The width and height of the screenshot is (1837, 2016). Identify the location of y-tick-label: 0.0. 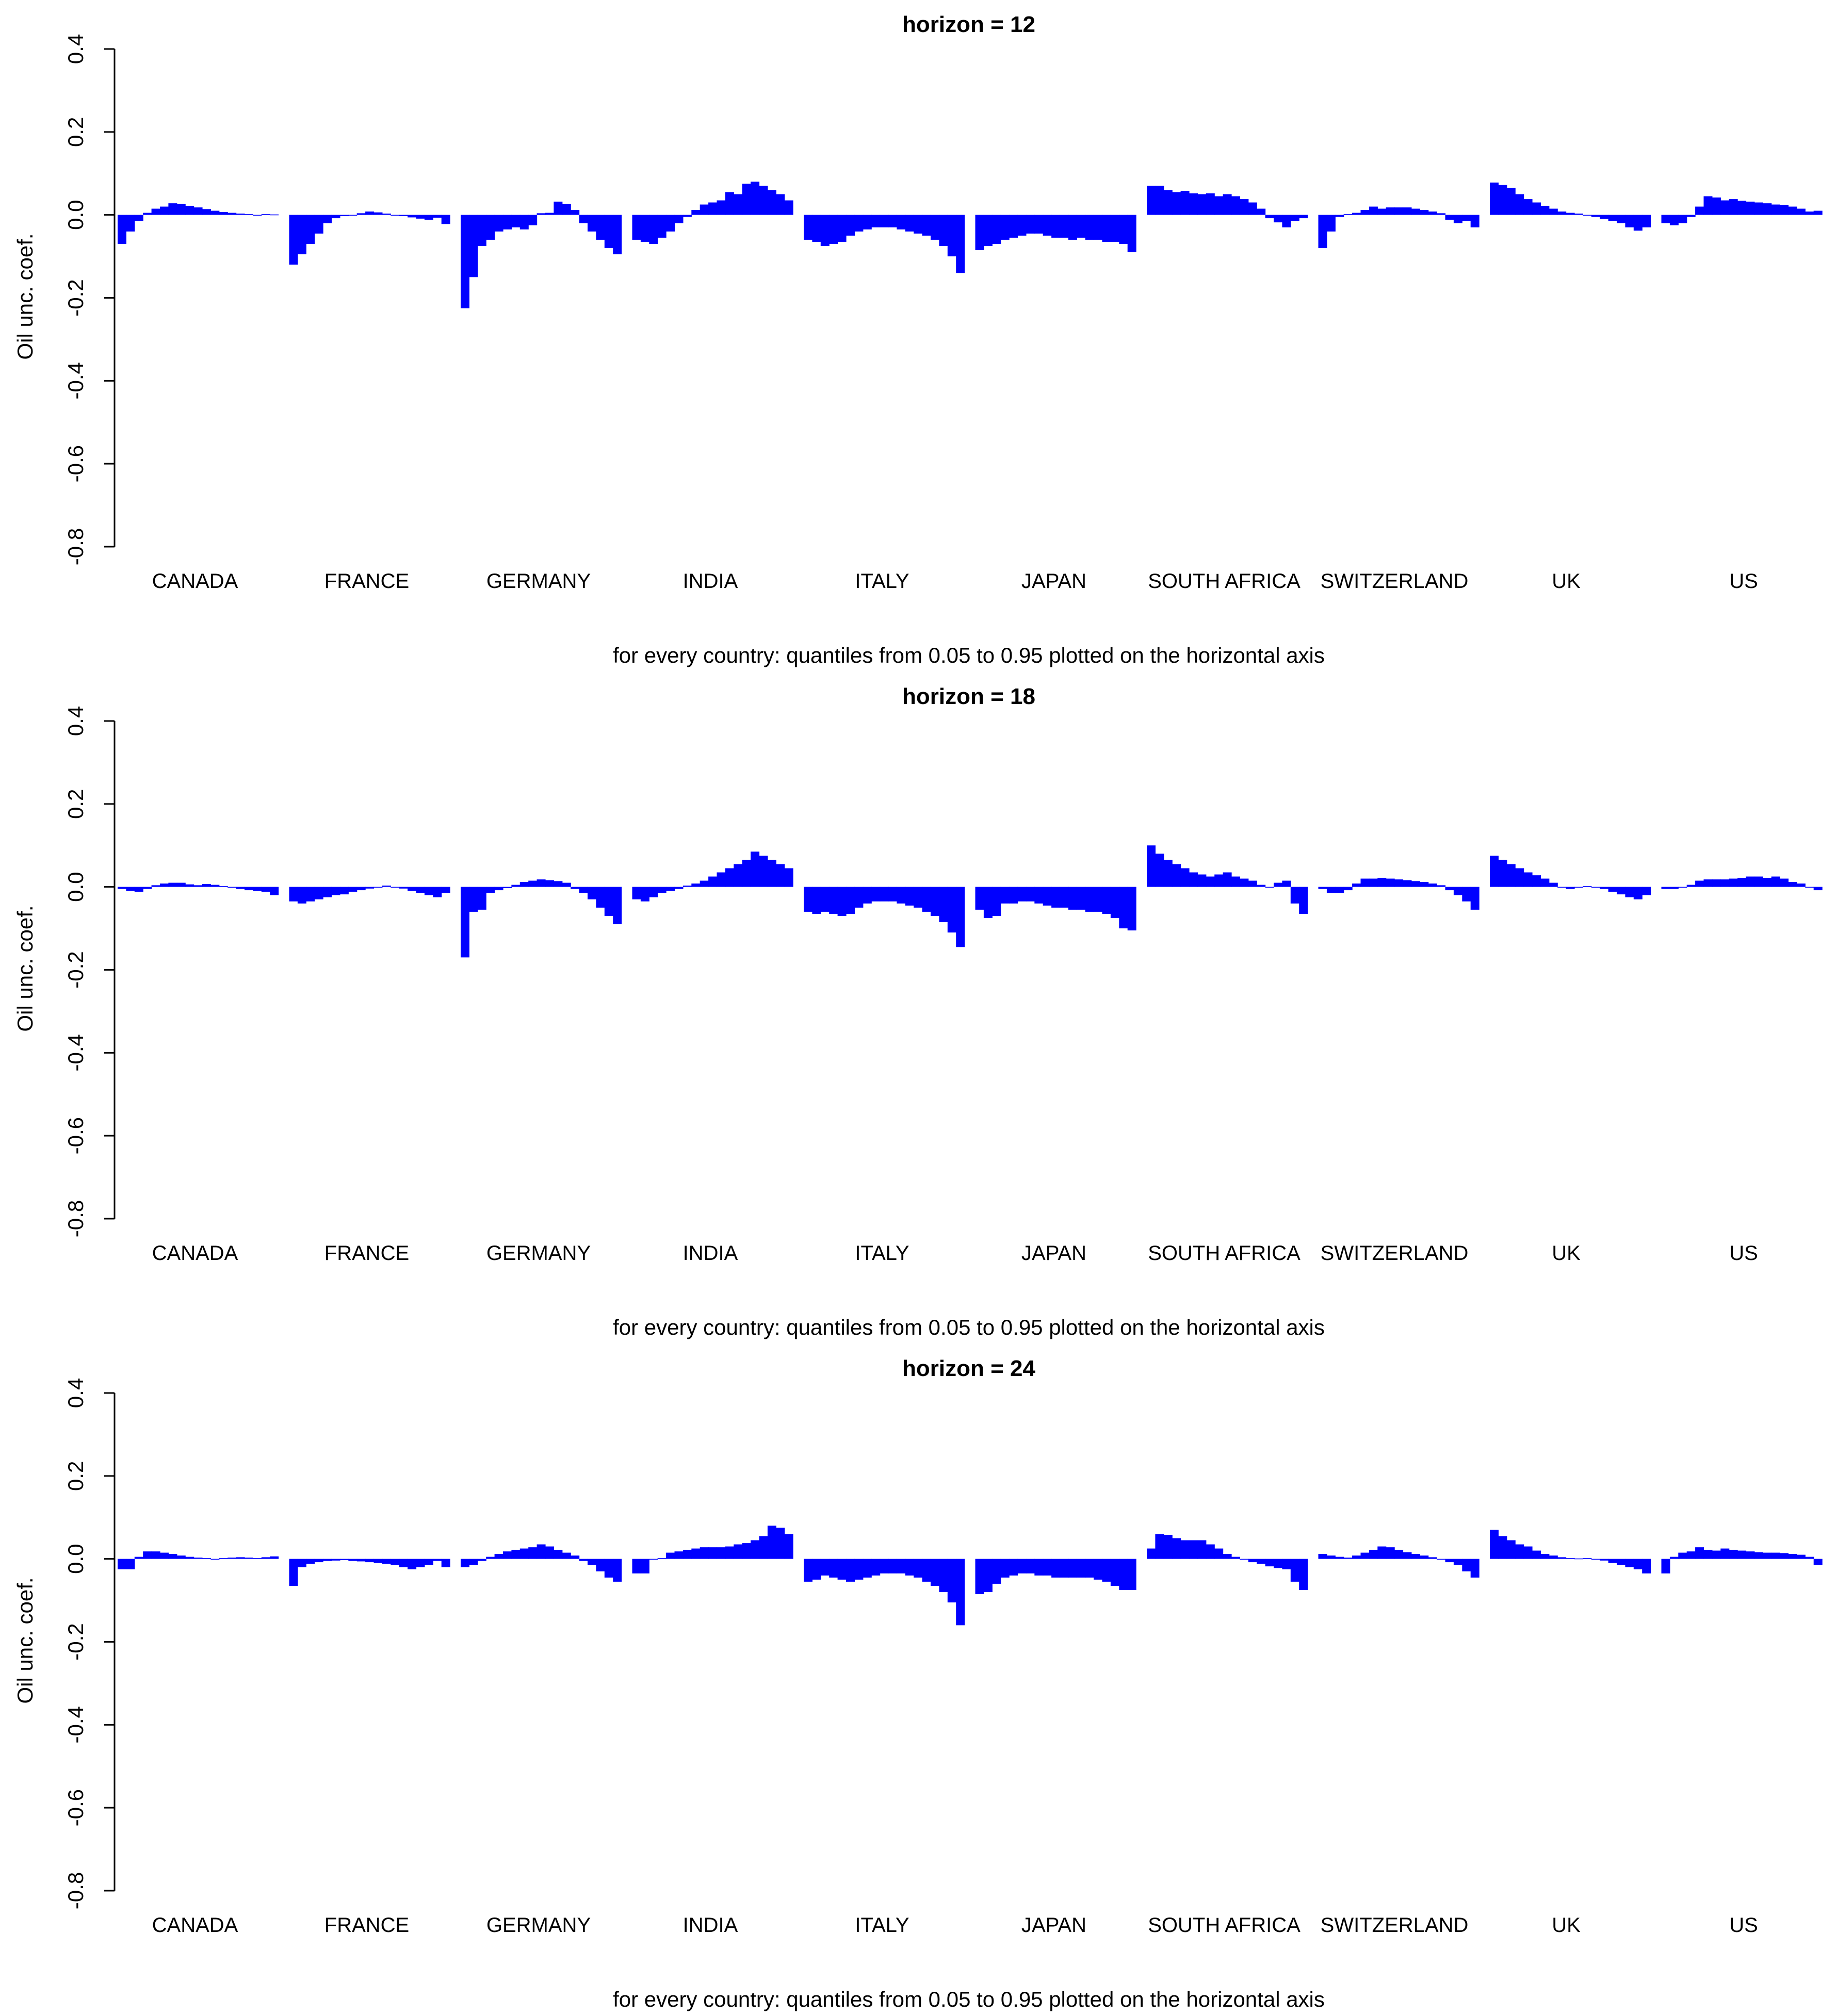
(75, 1559).